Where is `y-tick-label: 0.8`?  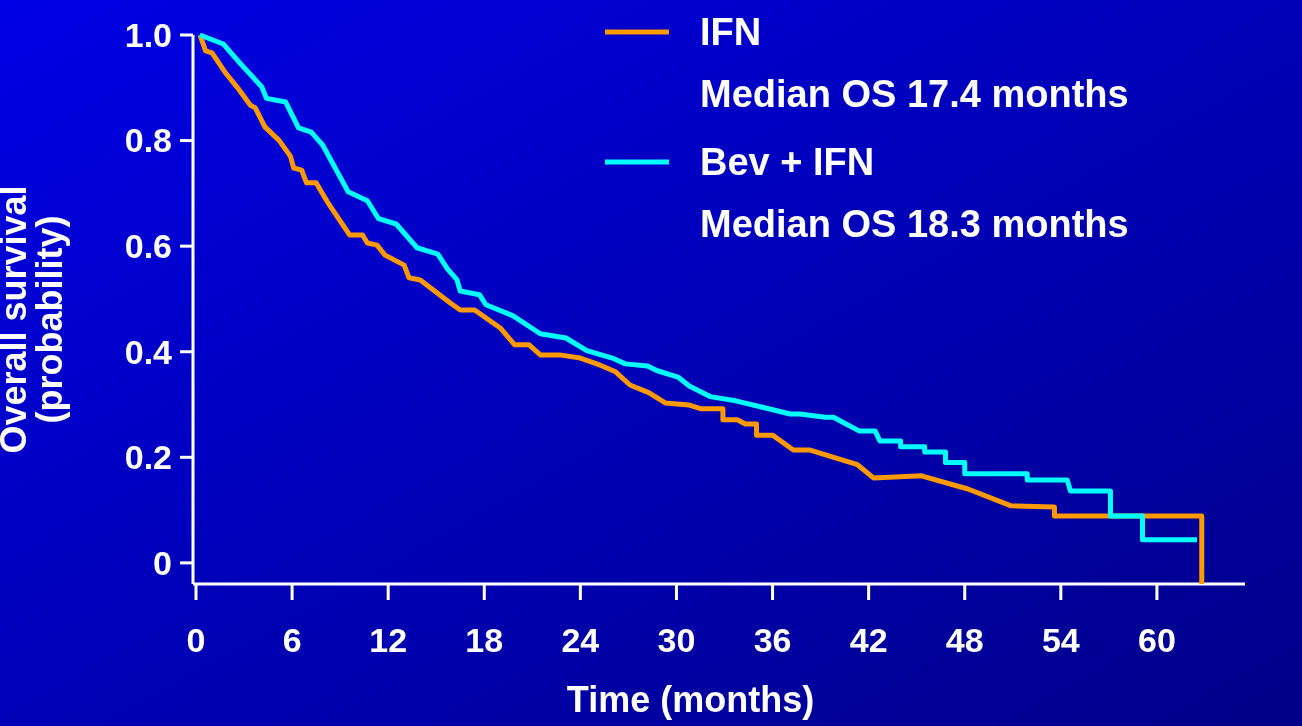
y-tick-label: 0.8 is located at coordinates (148, 140).